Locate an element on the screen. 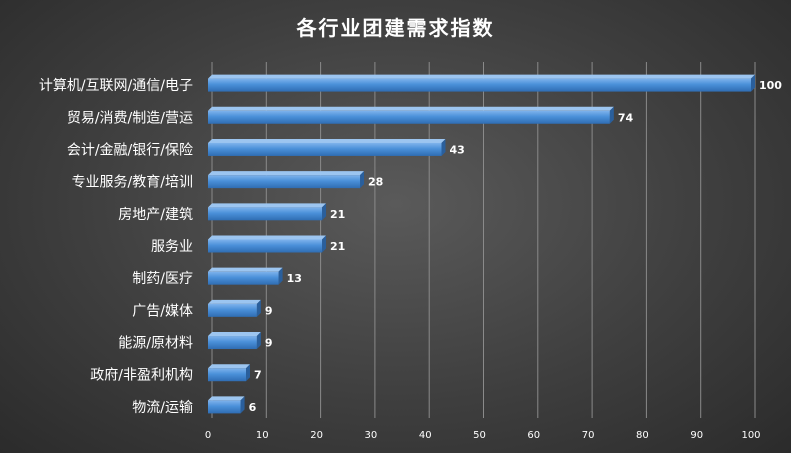 This screenshot has height=453, width=791. category-label: 制药/医疗 is located at coordinates (162, 279).